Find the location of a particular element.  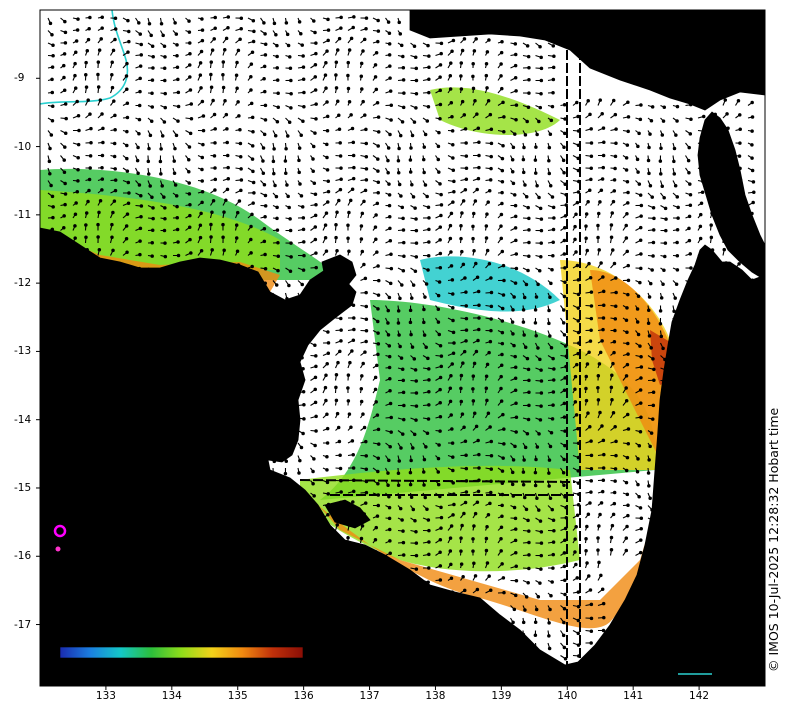

lat-tick-label: -14 is located at coordinates (23, 419).